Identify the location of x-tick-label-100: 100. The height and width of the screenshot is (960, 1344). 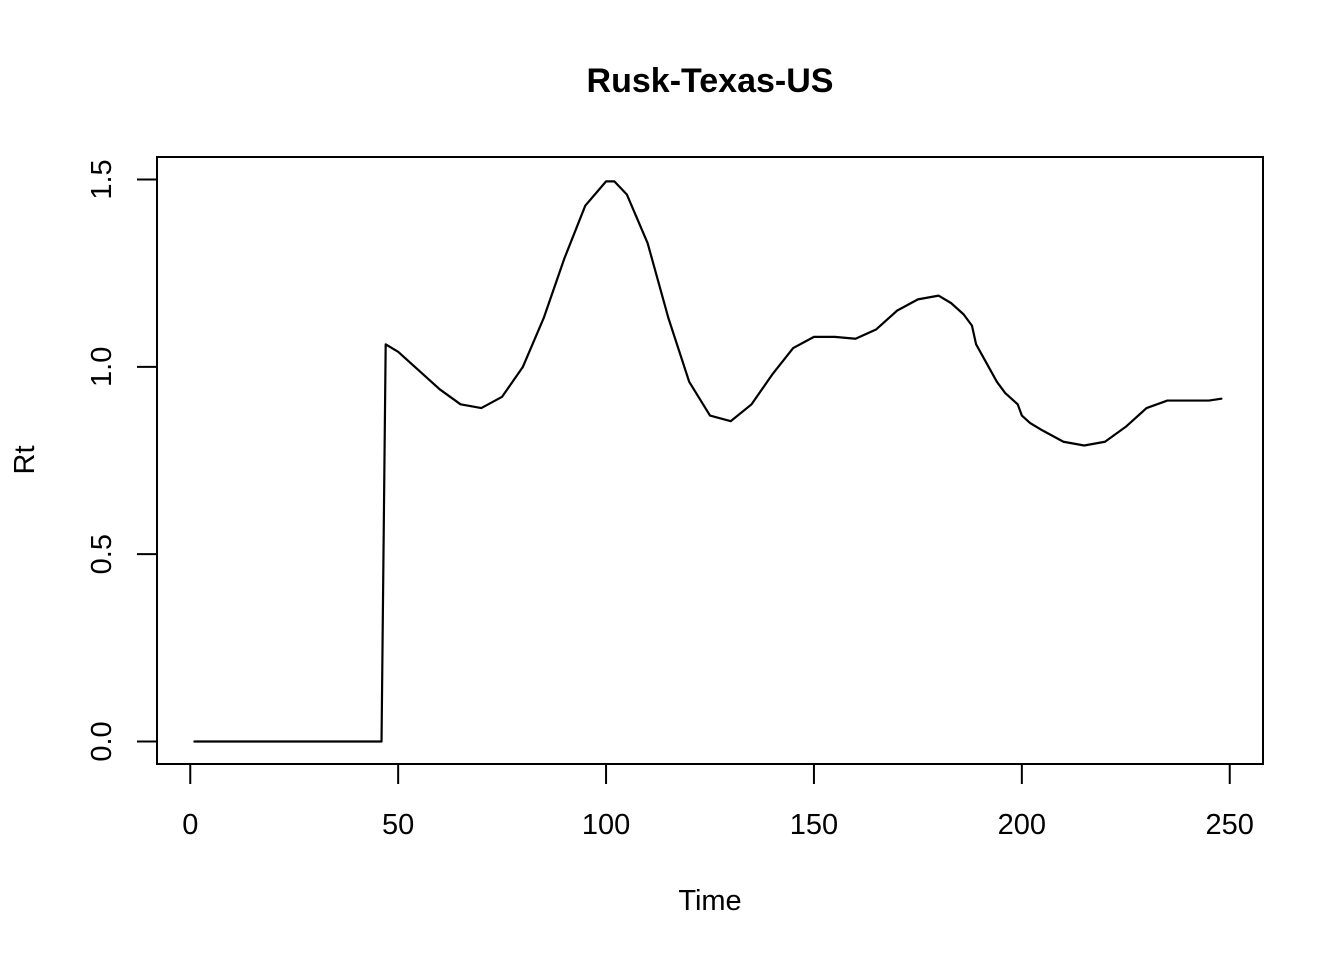
(606, 825).